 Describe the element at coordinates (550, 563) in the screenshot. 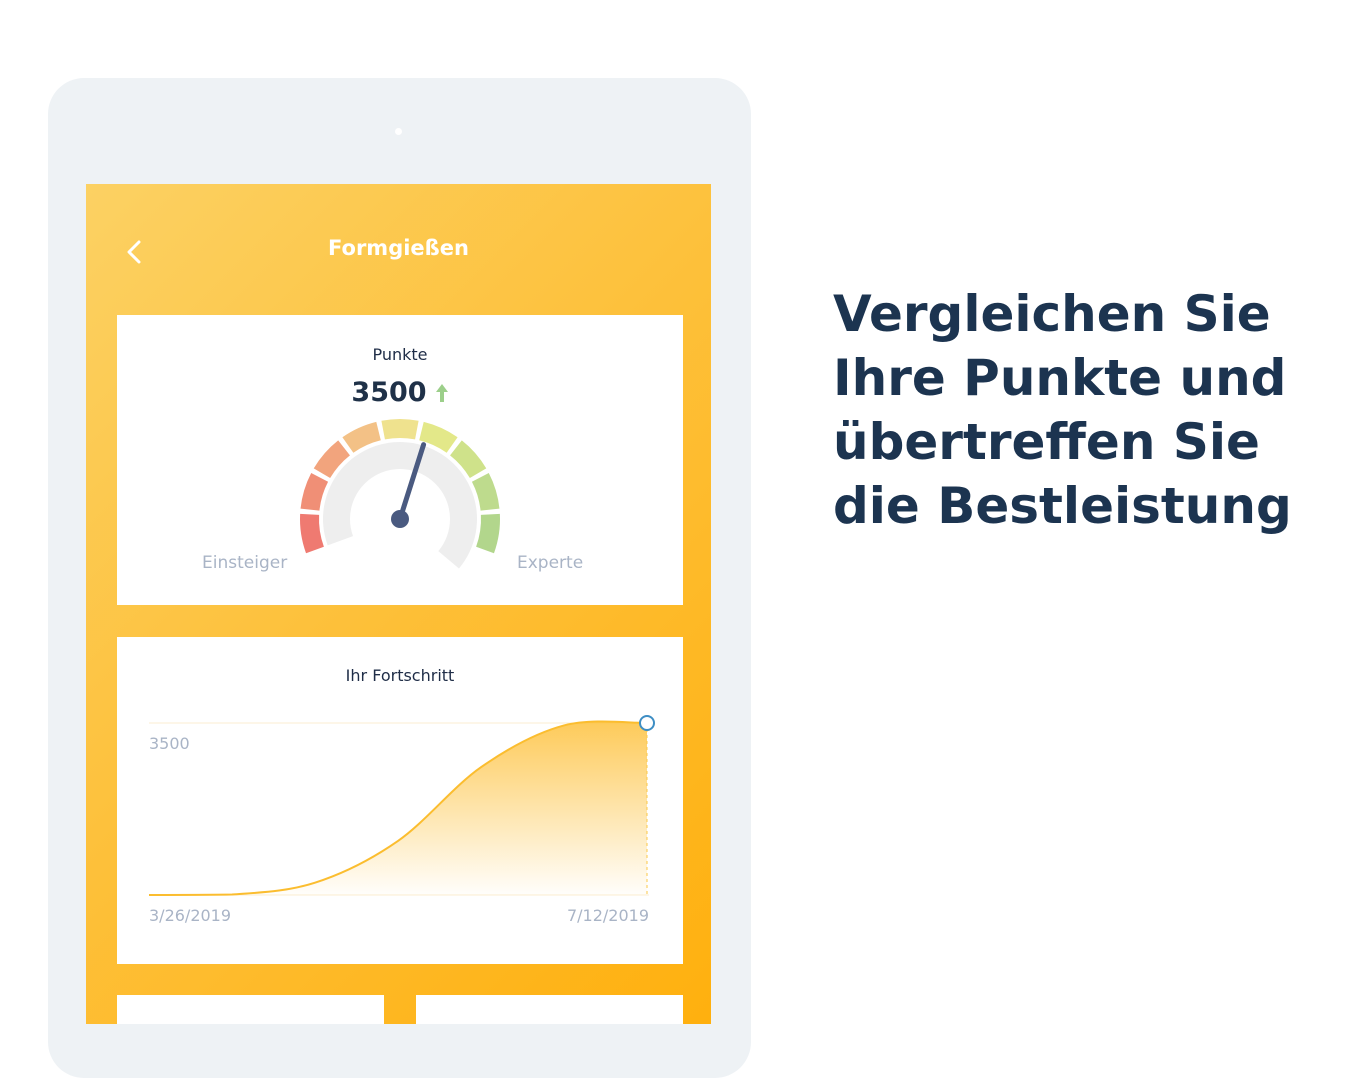

I see `gauge-max-label: Experte` at that location.